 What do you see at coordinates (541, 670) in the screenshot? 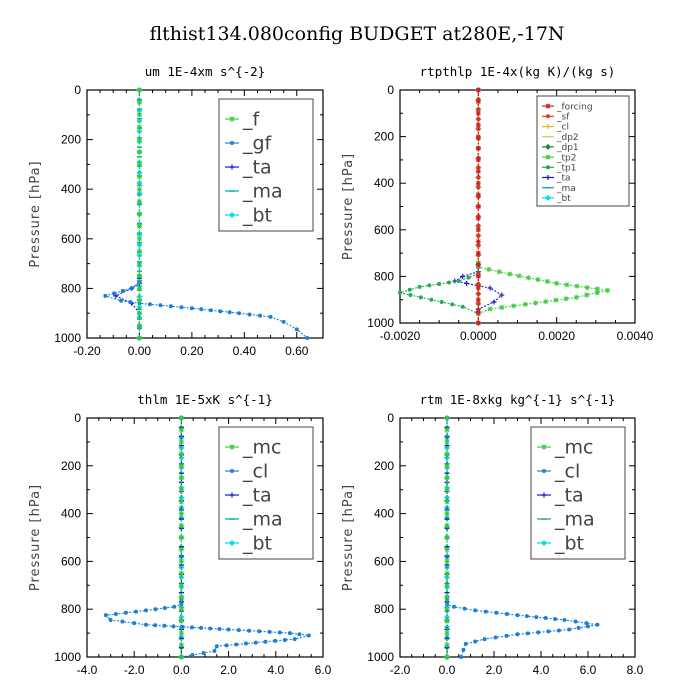
I see `x-tick-label: 4.0` at bounding box center [541, 670].